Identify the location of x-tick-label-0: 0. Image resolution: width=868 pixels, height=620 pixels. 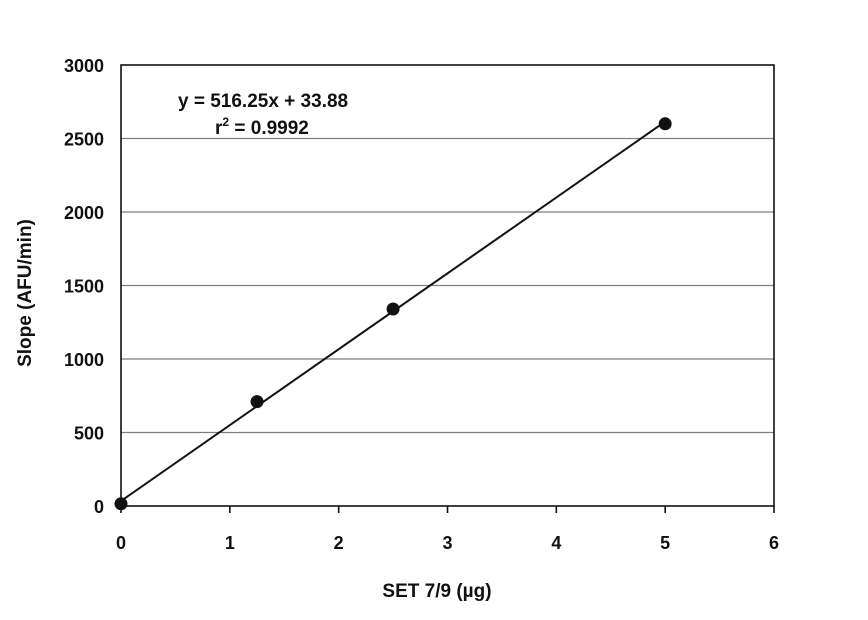
(121, 543).